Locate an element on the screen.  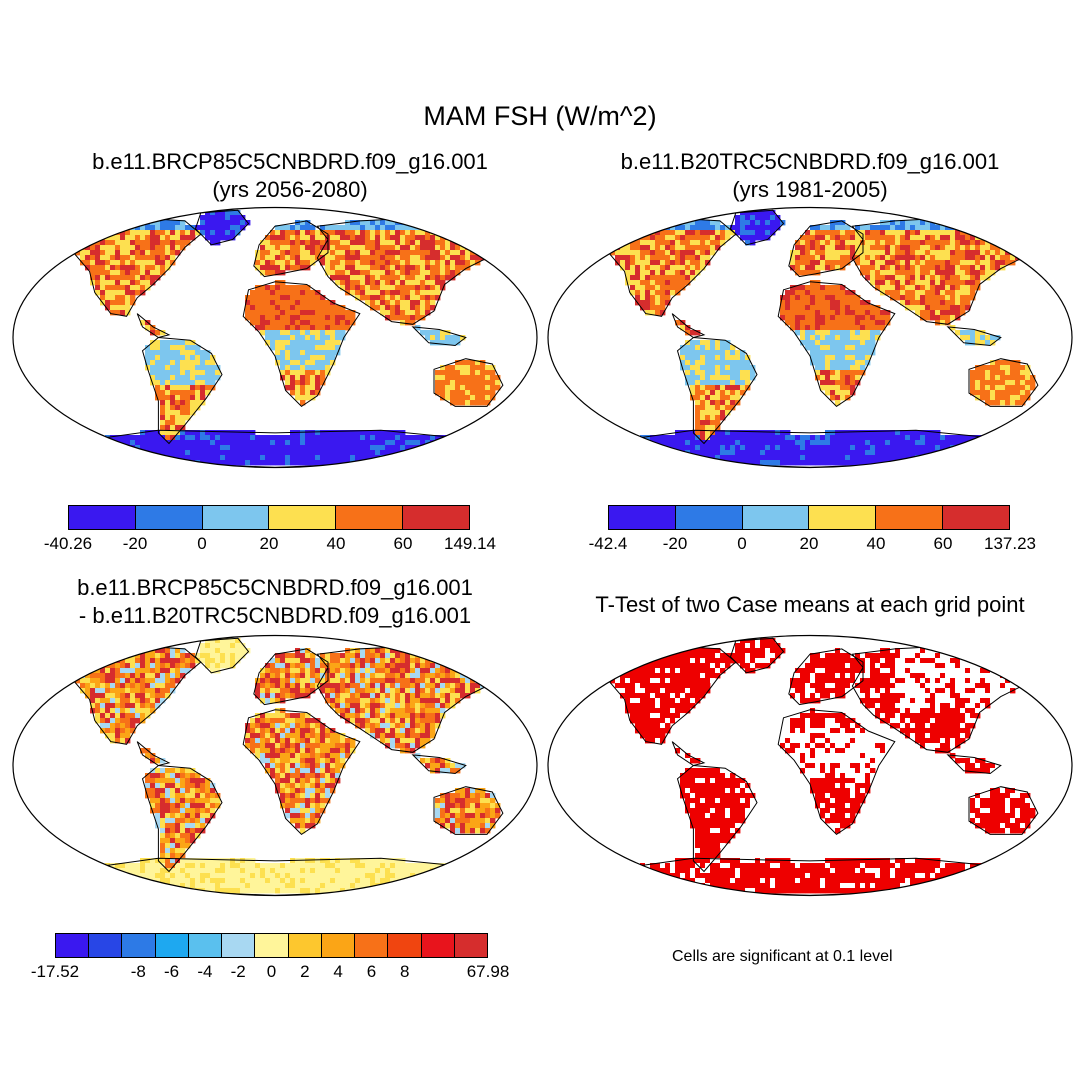
colorbar-tick-label: 6 is located at coordinates (371, 971).